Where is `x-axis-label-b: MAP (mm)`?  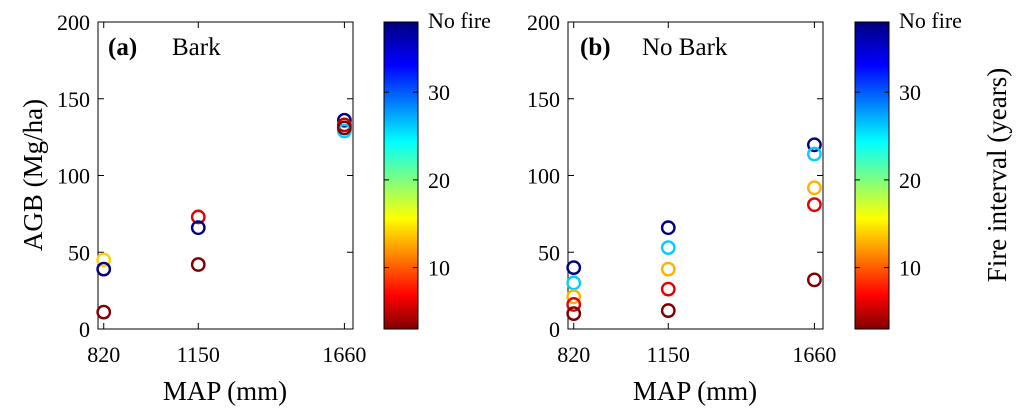 x-axis-label-b: MAP (mm) is located at coordinates (695, 391).